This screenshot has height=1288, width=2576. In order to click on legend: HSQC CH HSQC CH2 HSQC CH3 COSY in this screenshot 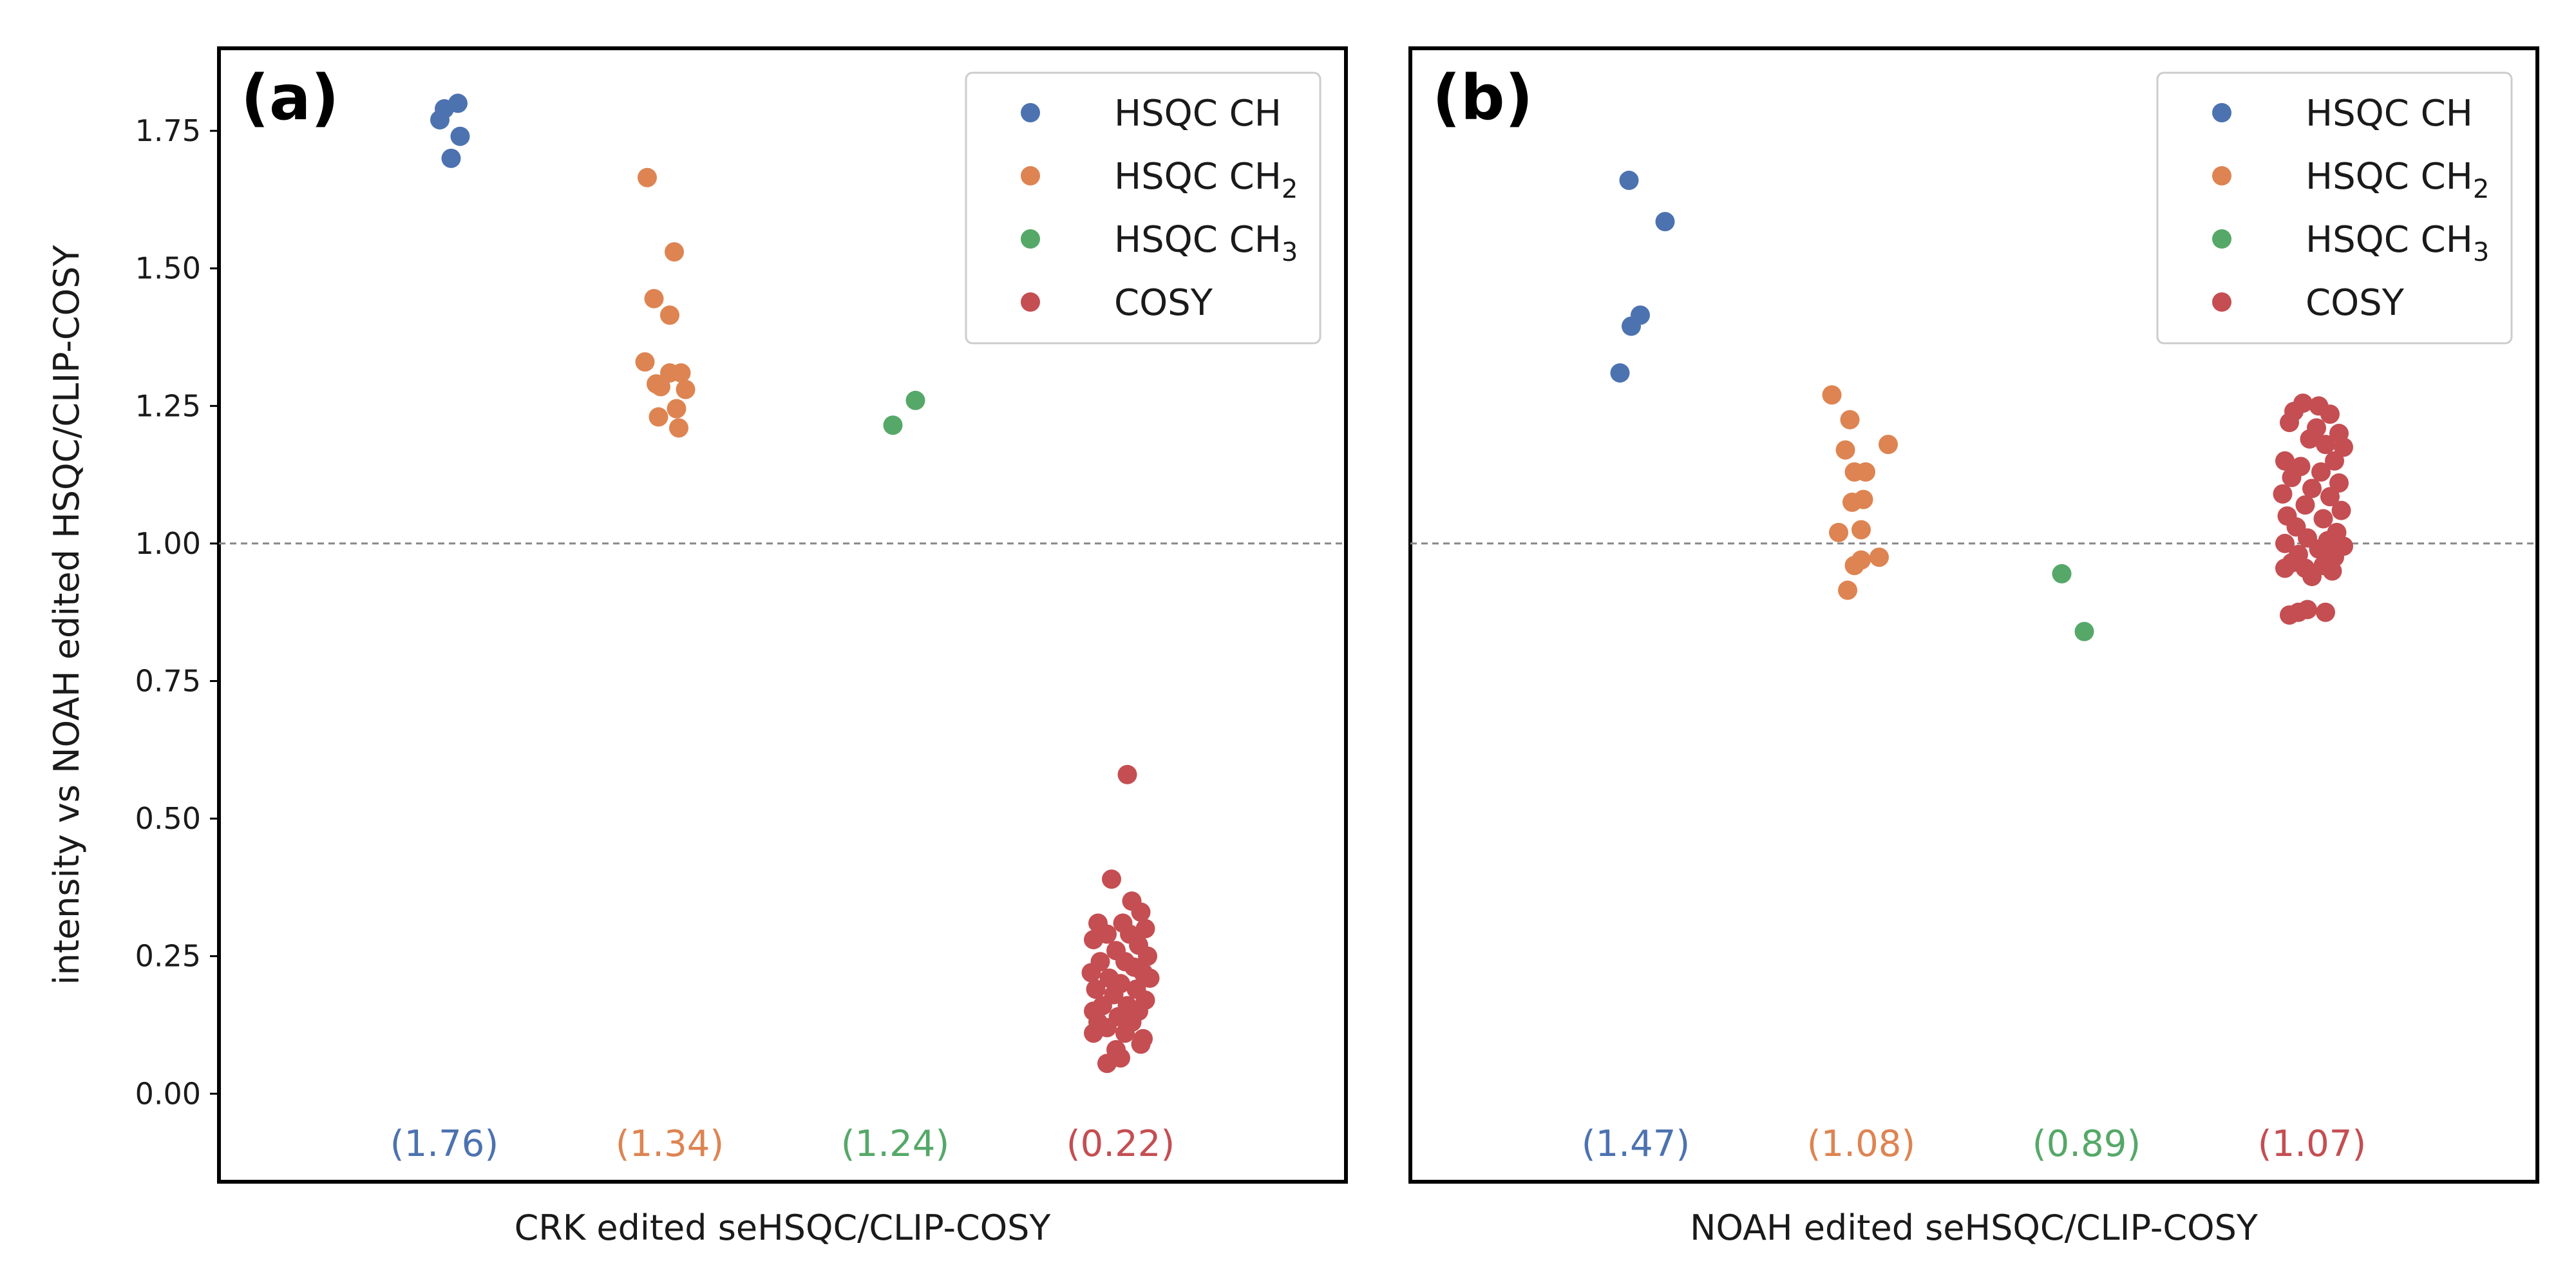, I will do `click(2334, 208)`.